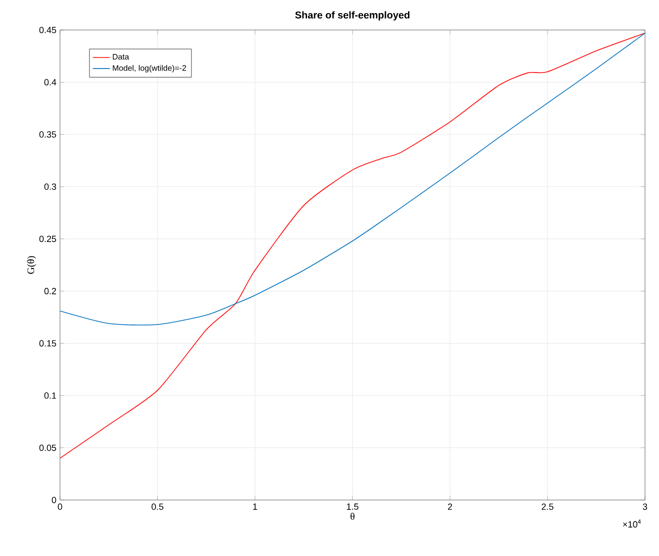 The width and height of the screenshot is (659, 556). What do you see at coordinates (47, 239) in the screenshot?
I see `y-tick-label: 0.25` at bounding box center [47, 239].